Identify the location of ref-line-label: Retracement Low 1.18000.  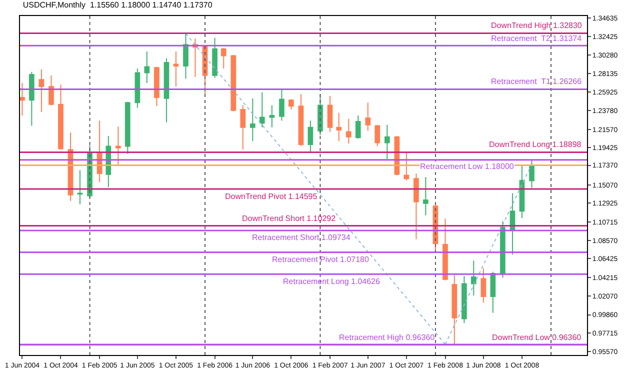
(467, 166).